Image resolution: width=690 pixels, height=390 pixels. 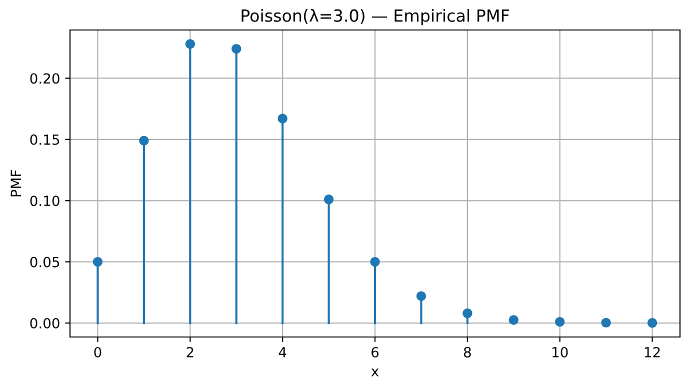 What do you see at coordinates (560, 352) in the screenshot?
I see `x-tick-label: 10` at bounding box center [560, 352].